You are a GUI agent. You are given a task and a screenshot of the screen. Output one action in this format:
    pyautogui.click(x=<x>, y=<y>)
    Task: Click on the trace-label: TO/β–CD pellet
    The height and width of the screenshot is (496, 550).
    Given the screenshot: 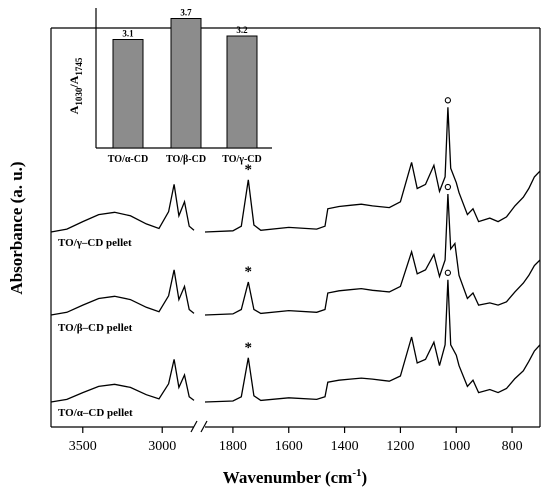 What is the action you would take?
    pyautogui.click(x=95, y=328)
    